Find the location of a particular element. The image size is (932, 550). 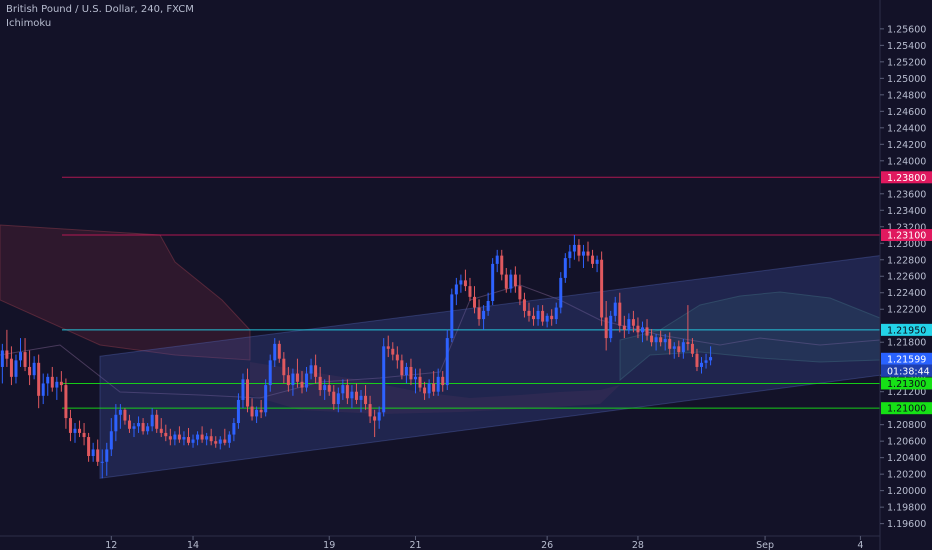

time-tick-label: 28 is located at coordinates (638, 545).